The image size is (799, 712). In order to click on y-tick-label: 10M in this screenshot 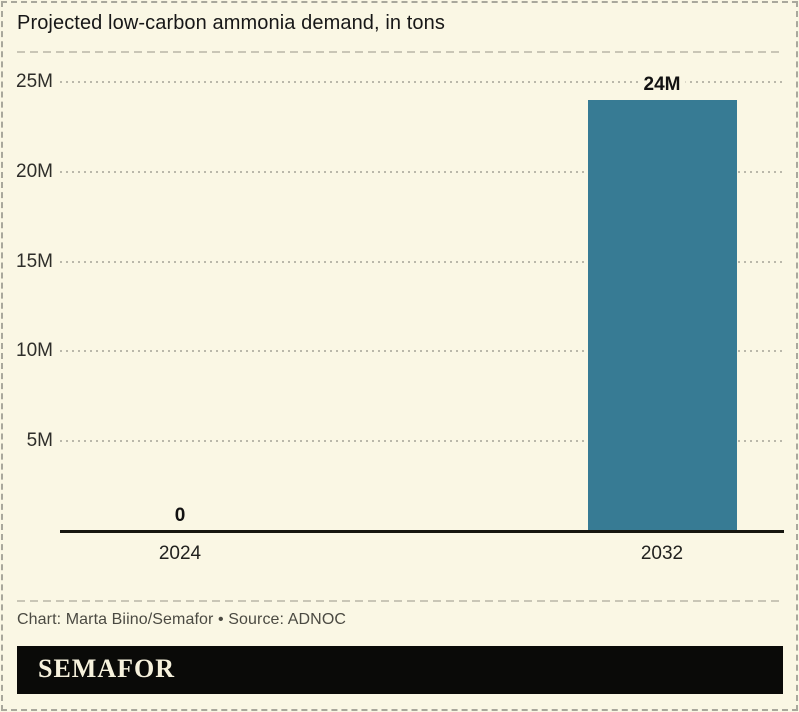, I will do `click(34, 351)`.